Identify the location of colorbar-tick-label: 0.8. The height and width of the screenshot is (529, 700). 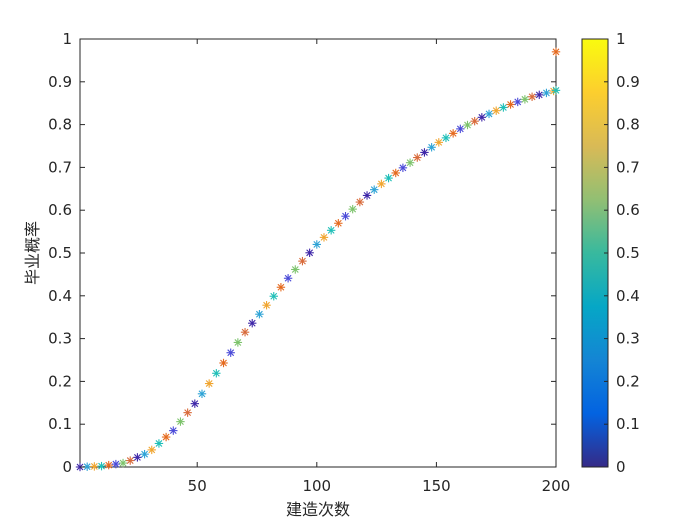
(628, 125).